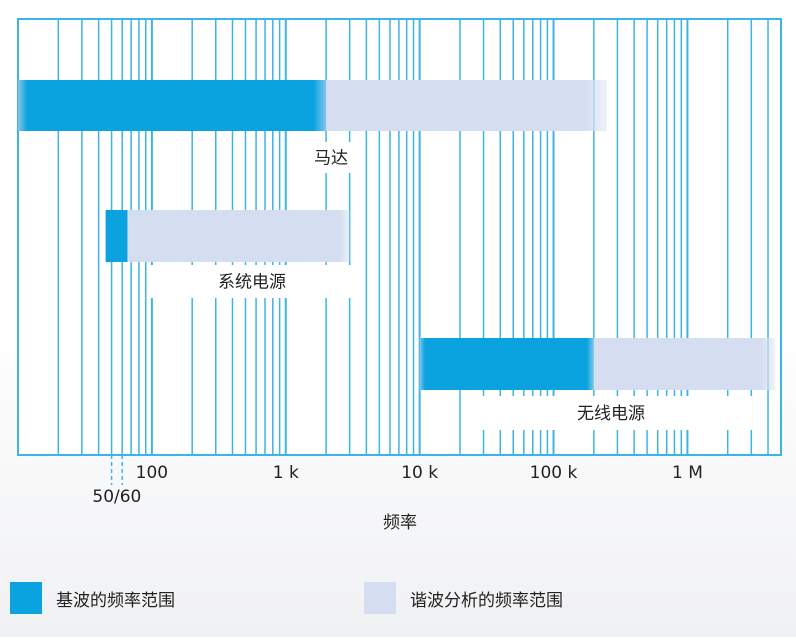 The image size is (796, 641). I want to click on x-tick-label: 1 M, so click(687, 473).